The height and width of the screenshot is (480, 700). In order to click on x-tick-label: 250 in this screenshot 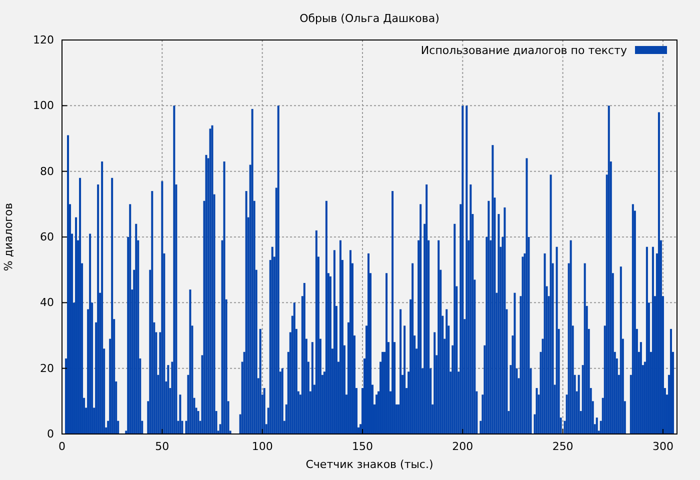, I will do `click(563, 446)`.